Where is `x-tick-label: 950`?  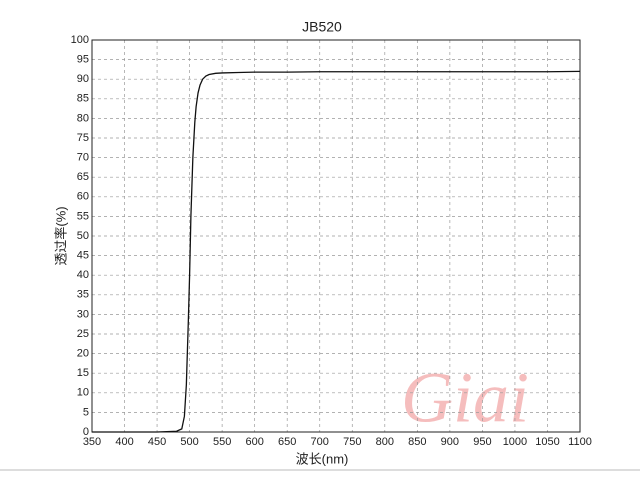 x-tick-label: 950 is located at coordinates (482, 442).